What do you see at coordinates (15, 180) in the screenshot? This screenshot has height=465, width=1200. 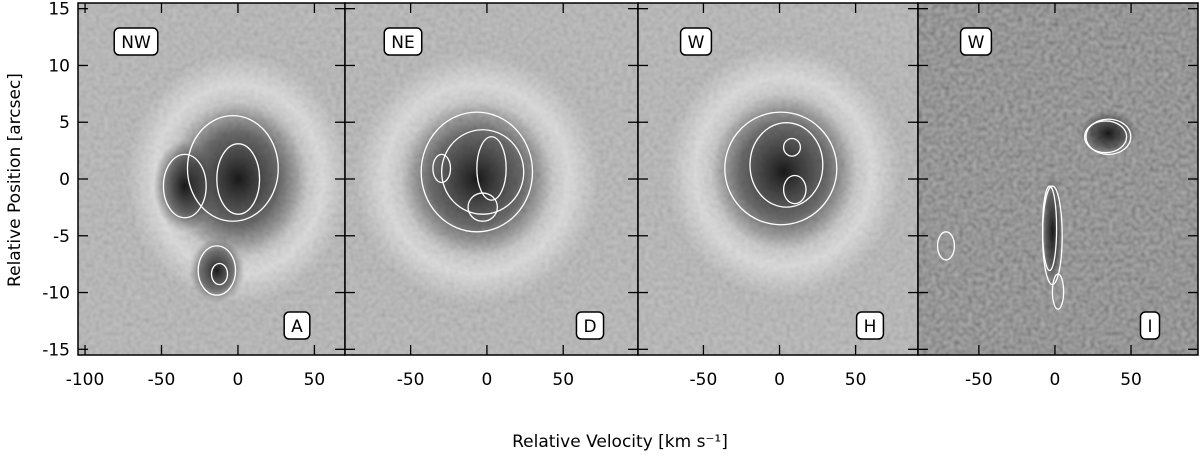 I see `y-axis-label: Relative Position [arcsec]` at bounding box center [15, 180].